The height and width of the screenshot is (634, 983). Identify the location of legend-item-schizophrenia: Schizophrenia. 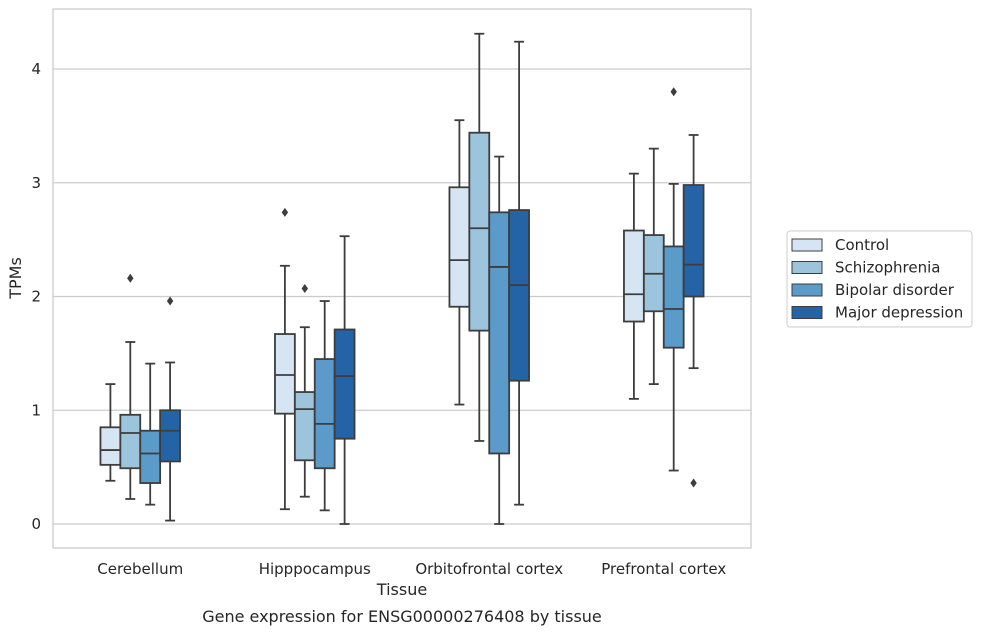
(865, 268).